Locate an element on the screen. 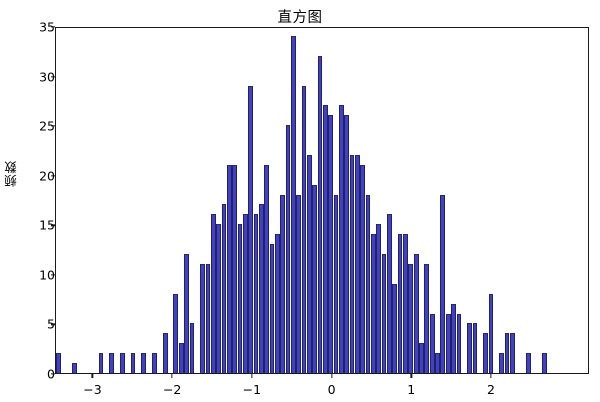 The image size is (600, 402). y-axis-ticks: 0 5 10 15 20 25 30 35 is located at coordinates (33, 201).